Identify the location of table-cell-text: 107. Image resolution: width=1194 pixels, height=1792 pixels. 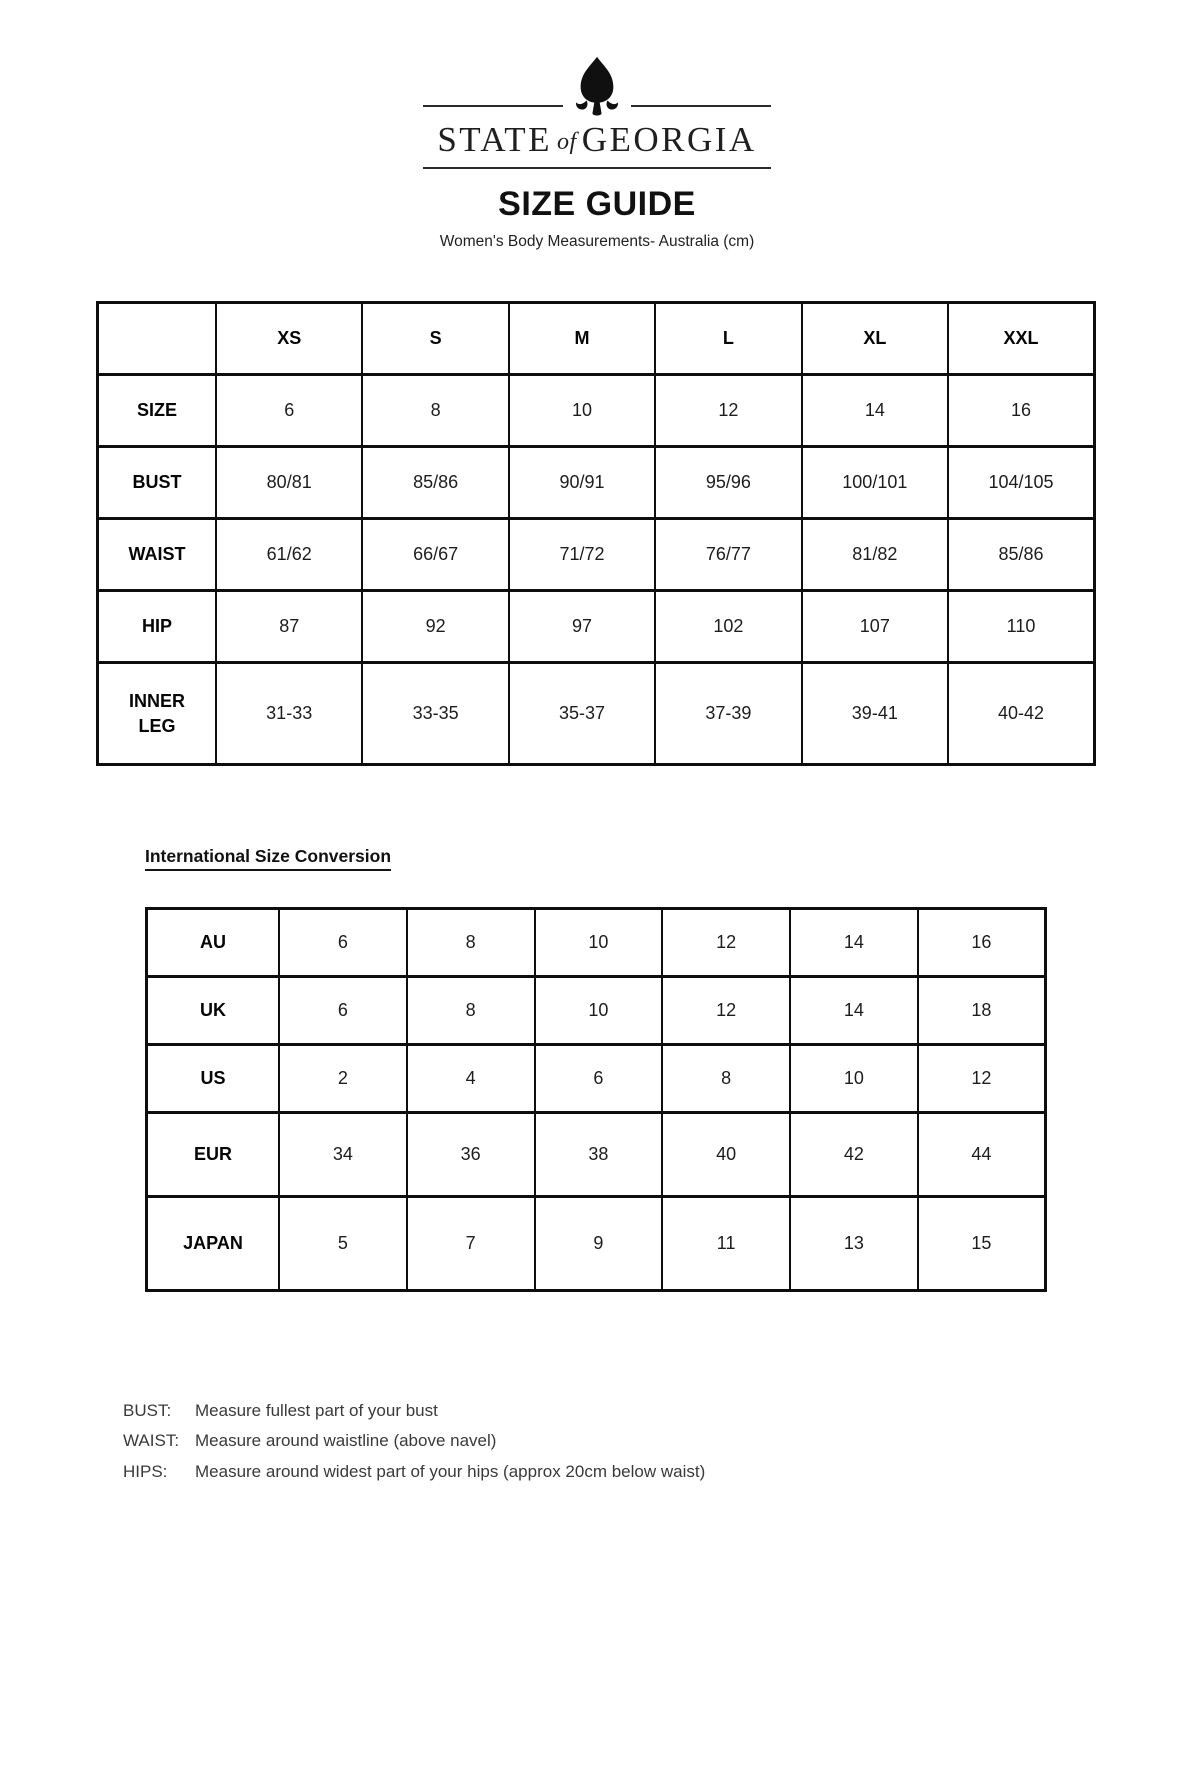
(874, 626).